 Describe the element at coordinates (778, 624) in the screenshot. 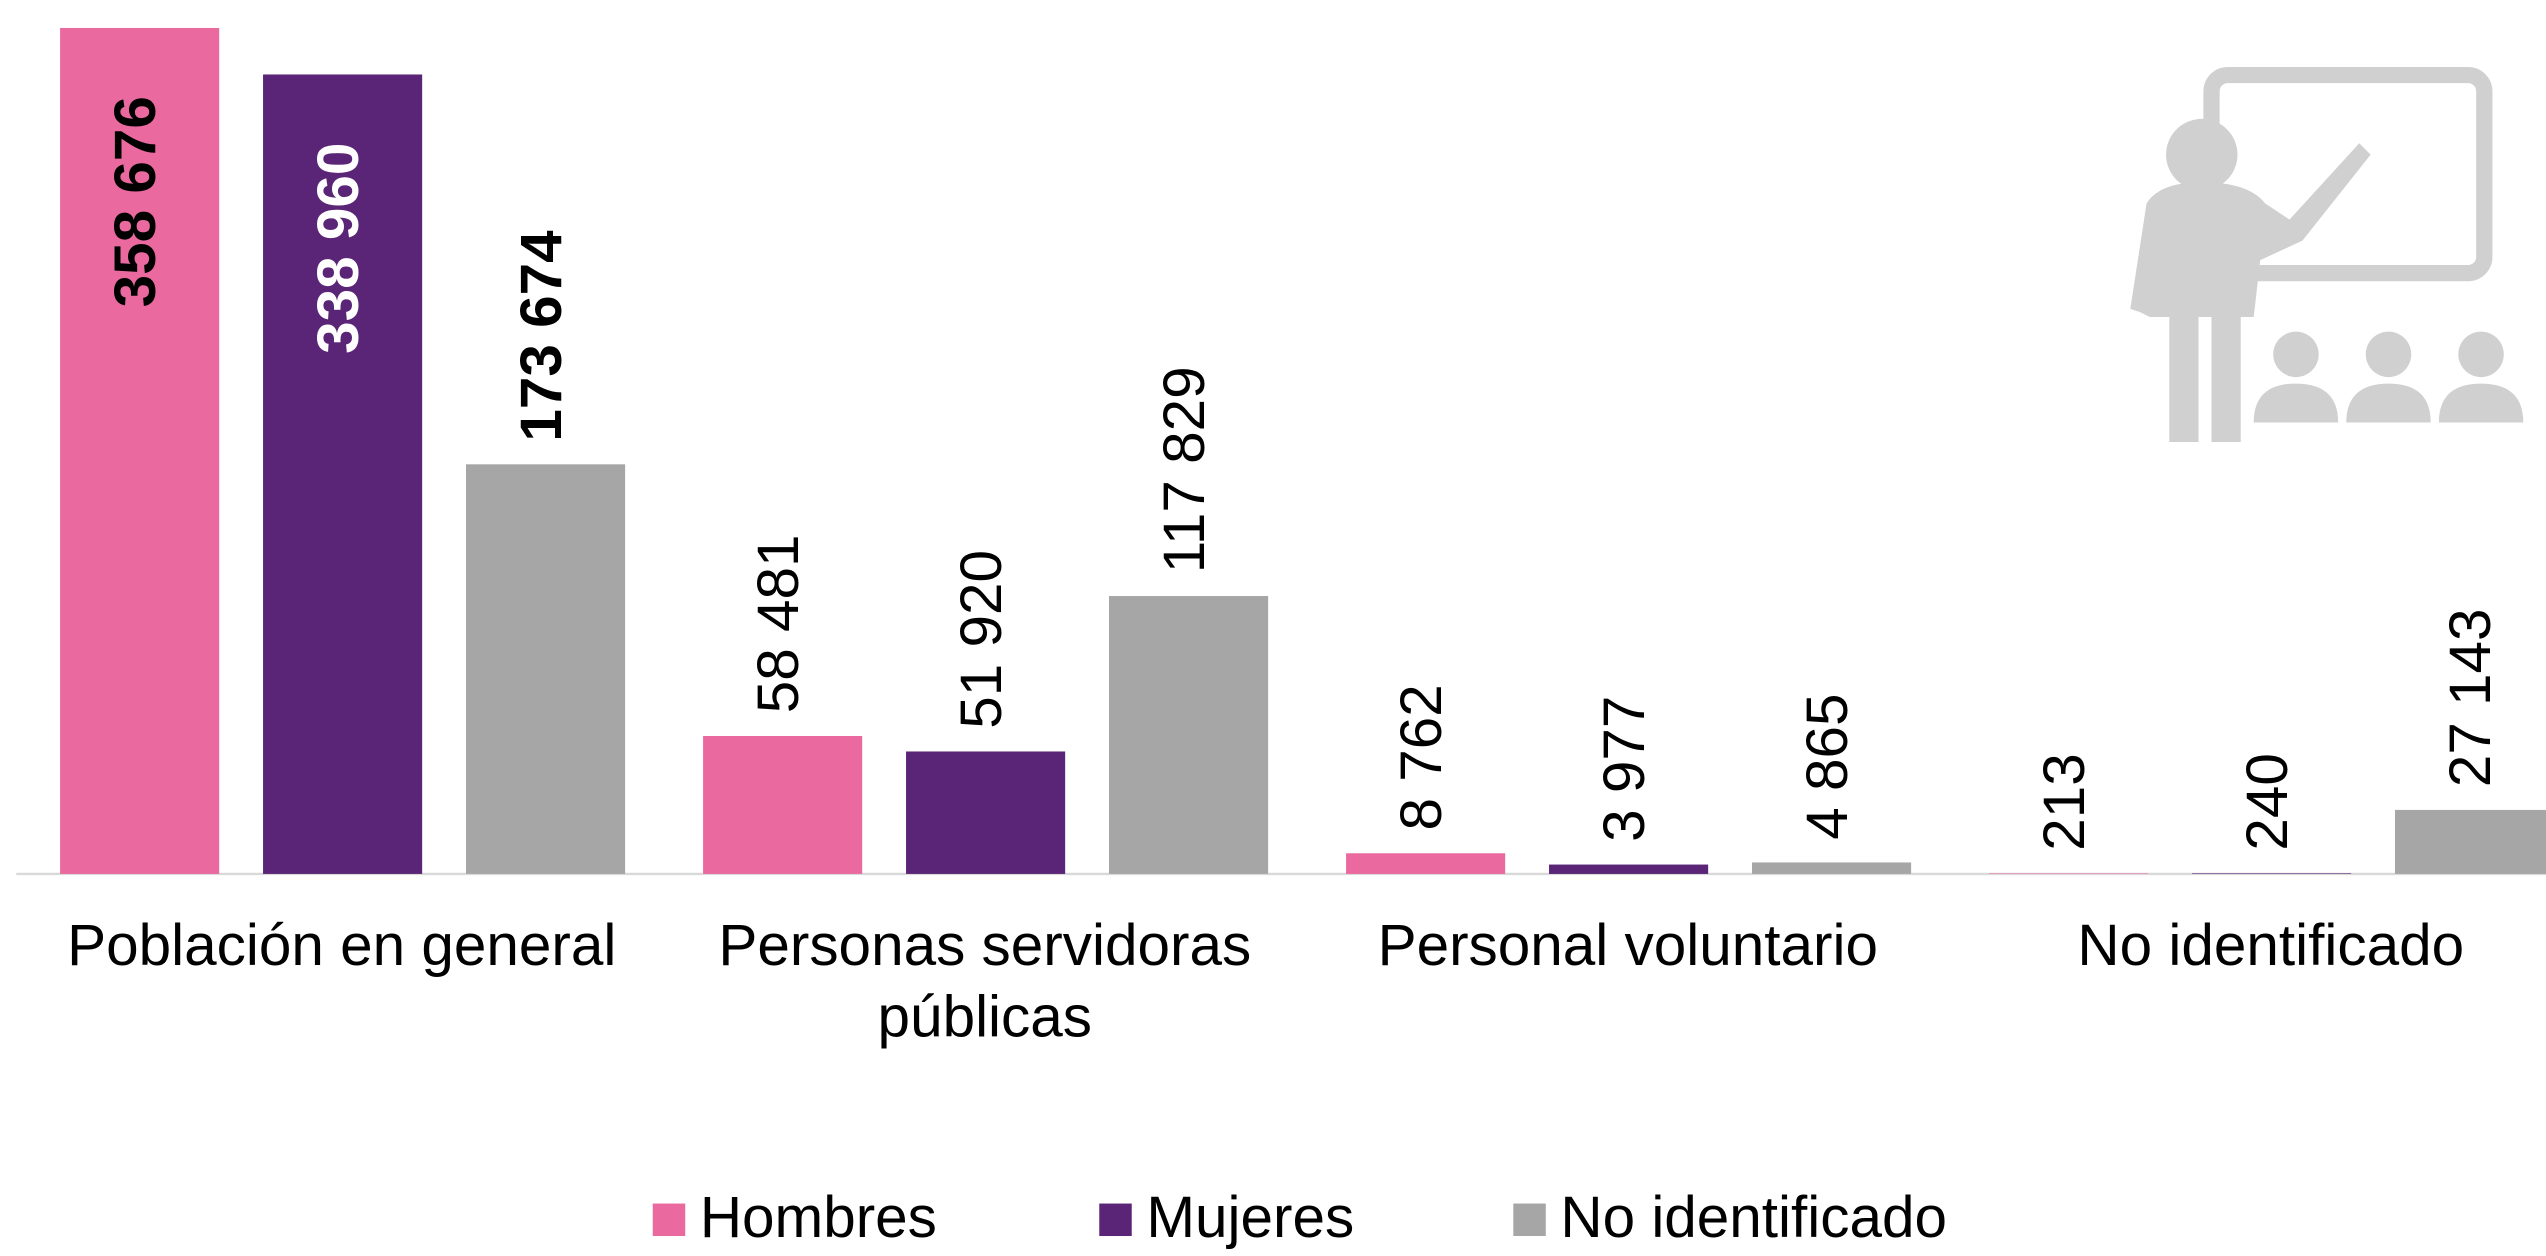

I see `value-label: 58 481` at that location.